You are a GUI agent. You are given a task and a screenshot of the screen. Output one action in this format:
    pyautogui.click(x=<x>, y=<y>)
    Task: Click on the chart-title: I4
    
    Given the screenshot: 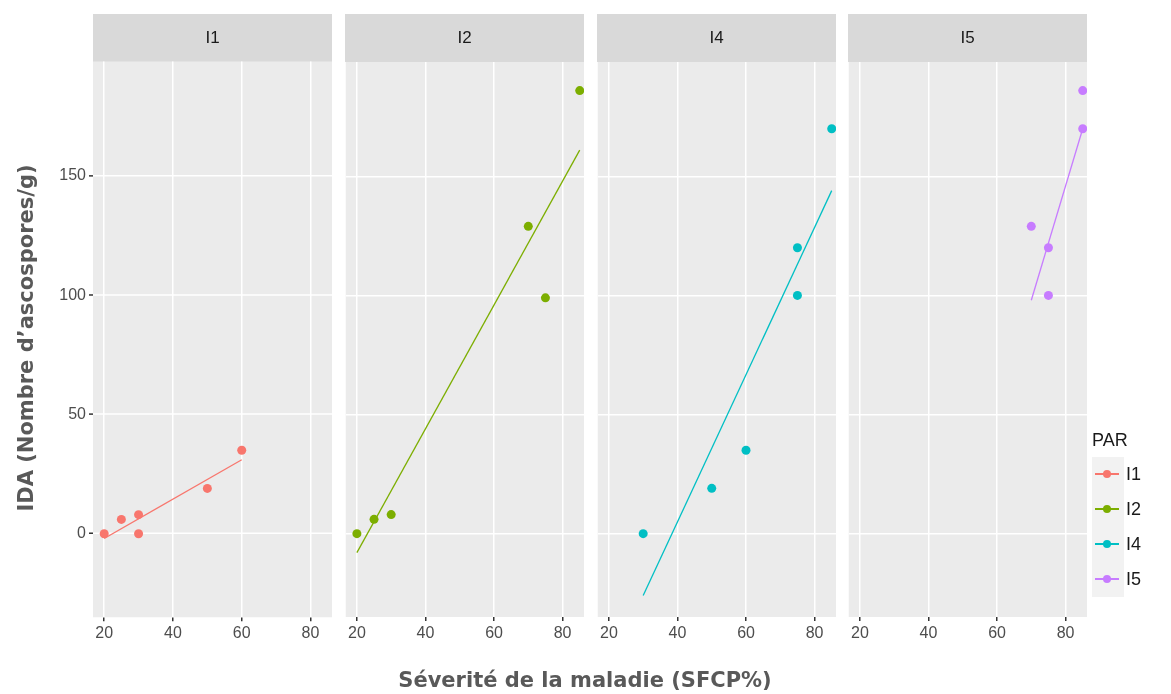 What is the action you would take?
    pyautogui.click(x=716, y=38)
    